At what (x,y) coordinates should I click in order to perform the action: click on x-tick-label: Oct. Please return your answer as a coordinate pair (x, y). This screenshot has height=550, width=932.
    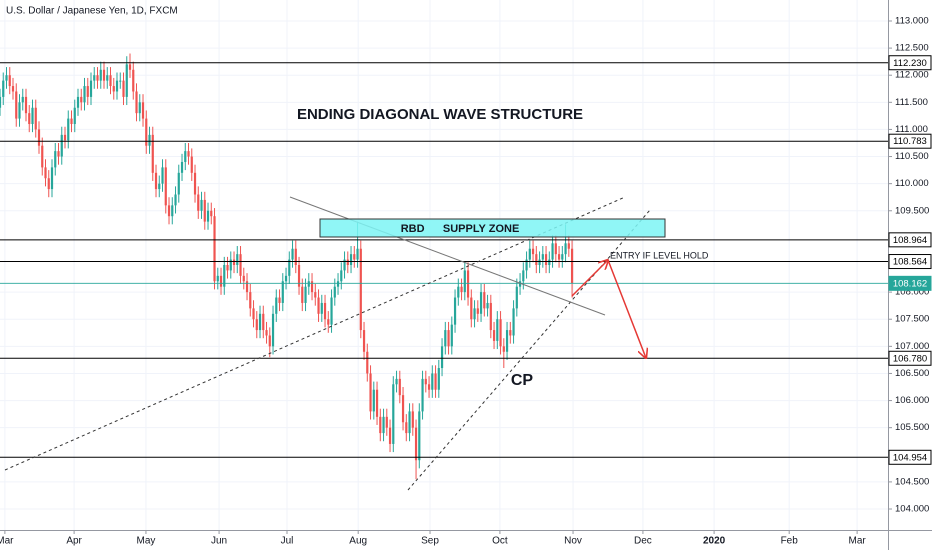
    Looking at the image, I should click on (500, 541).